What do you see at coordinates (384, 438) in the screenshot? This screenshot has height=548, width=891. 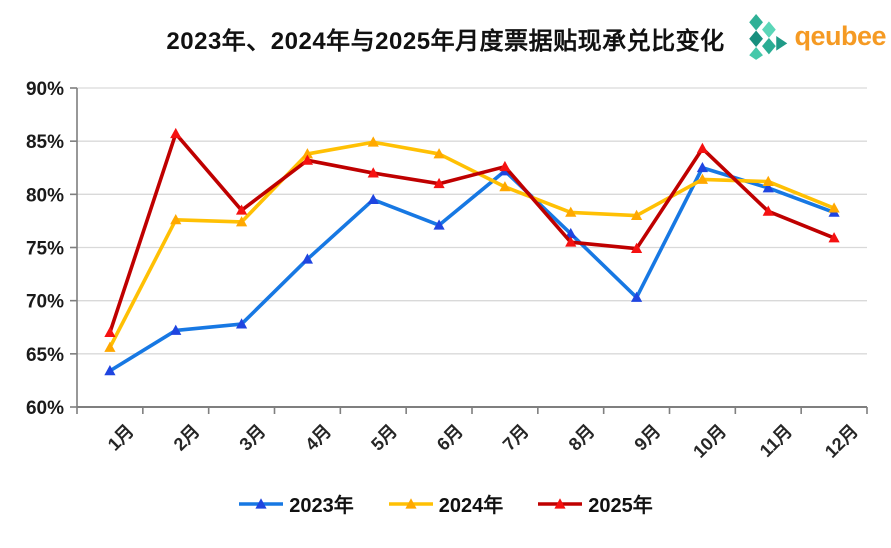 I see `x-axis-label: 5月` at bounding box center [384, 438].